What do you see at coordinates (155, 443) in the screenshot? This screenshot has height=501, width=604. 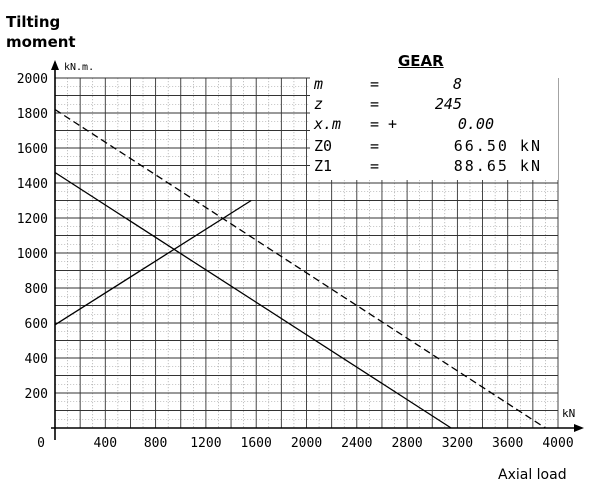 I see `x-tick-label: 800` at bounding box center [155, 443].